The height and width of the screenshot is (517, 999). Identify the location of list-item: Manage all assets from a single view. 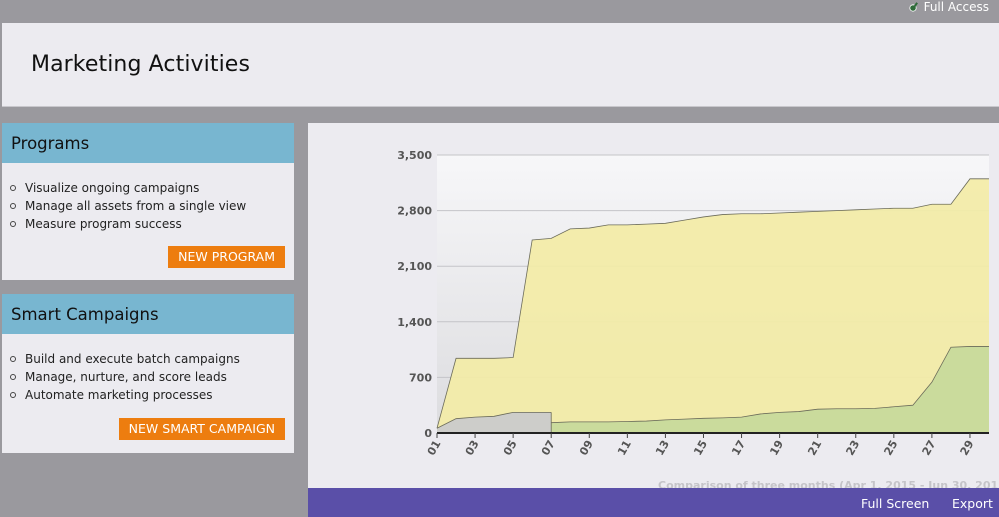
(152, 206).